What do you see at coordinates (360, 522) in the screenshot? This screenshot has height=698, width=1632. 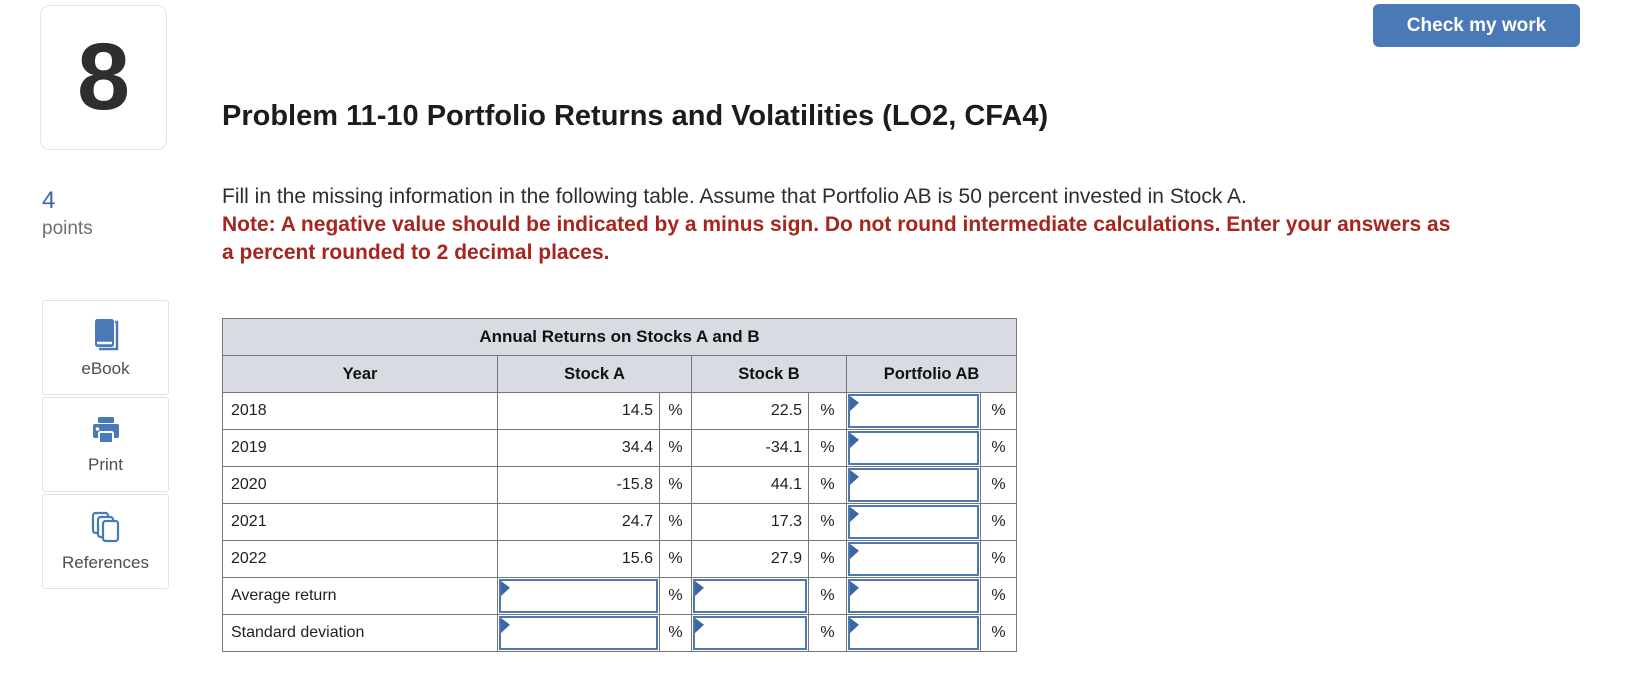 I see `year-cell: 2021` at bounding box center [360, 522].